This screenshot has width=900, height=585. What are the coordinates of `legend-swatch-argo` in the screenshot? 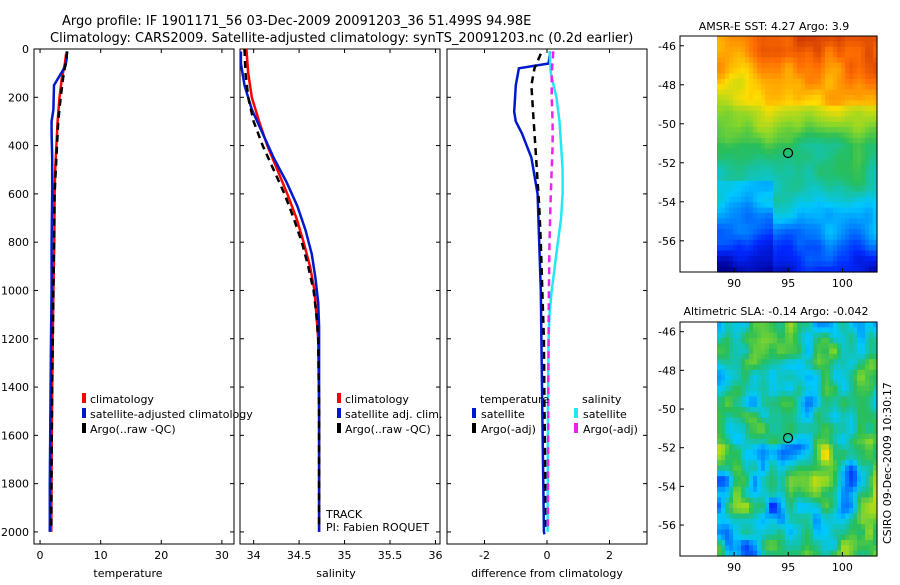 It's located at (339, 428).